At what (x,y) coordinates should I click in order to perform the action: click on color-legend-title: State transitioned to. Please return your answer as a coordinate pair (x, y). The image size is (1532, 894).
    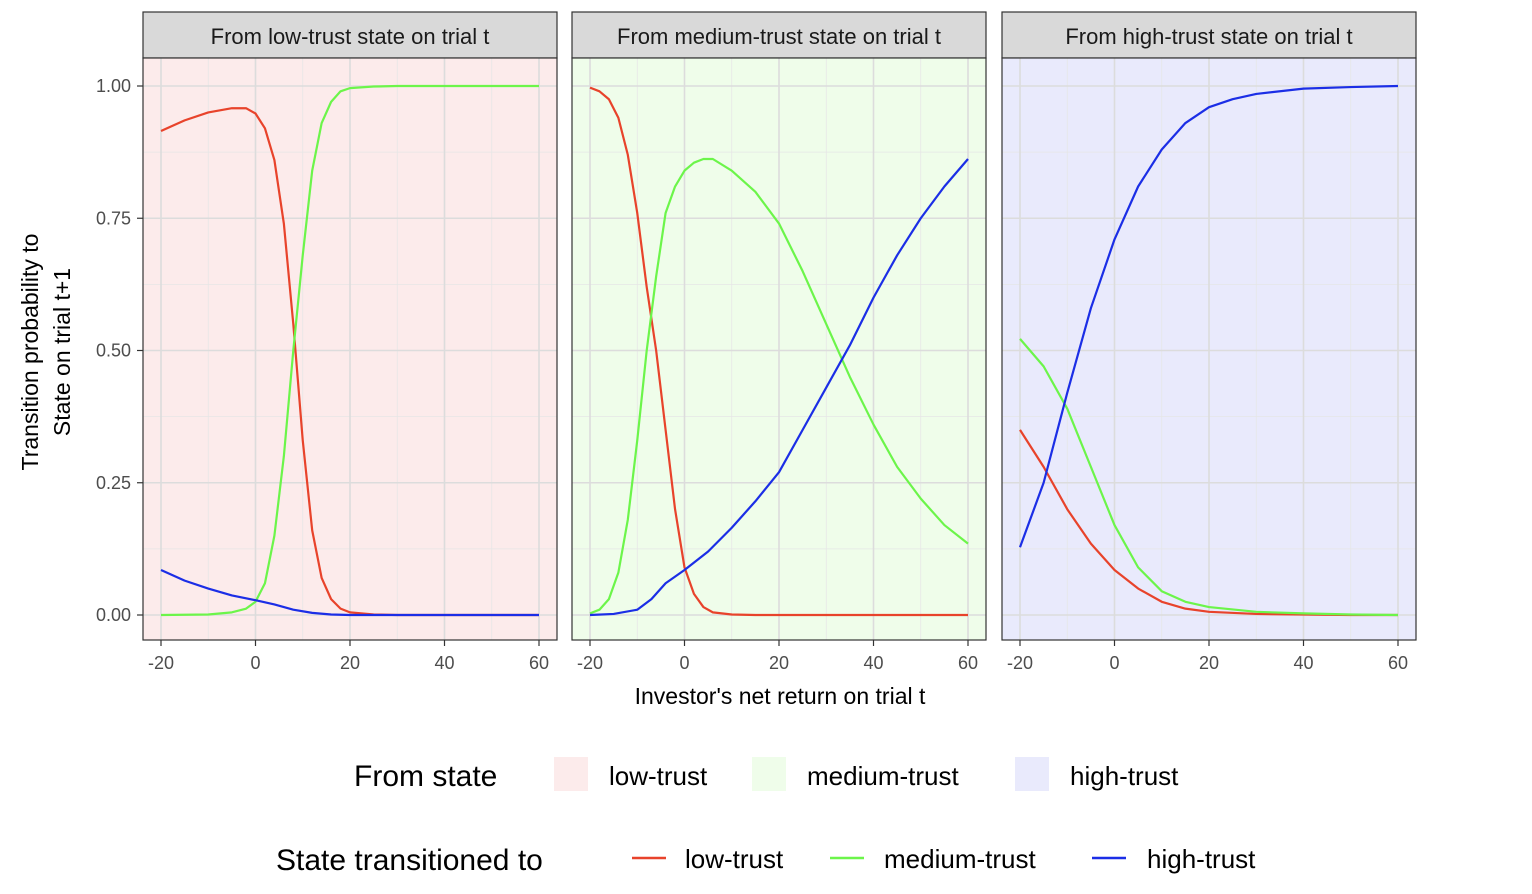
    Looking at the image, I should click on (409, 860).